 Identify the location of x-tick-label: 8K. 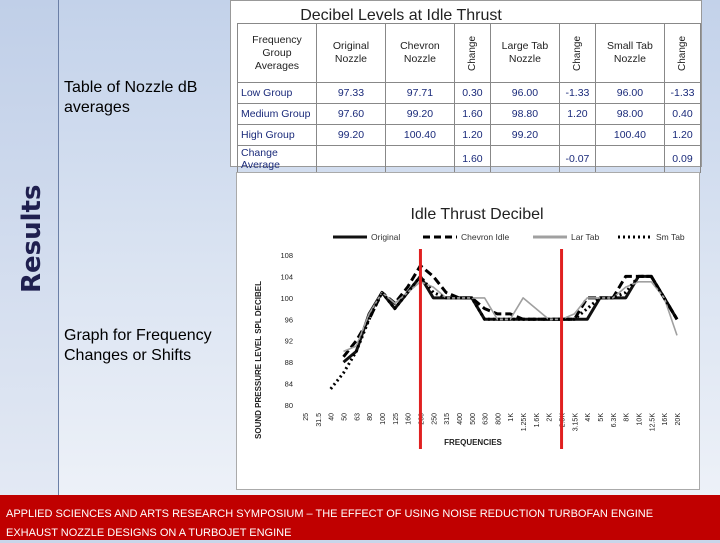
(627, 417).